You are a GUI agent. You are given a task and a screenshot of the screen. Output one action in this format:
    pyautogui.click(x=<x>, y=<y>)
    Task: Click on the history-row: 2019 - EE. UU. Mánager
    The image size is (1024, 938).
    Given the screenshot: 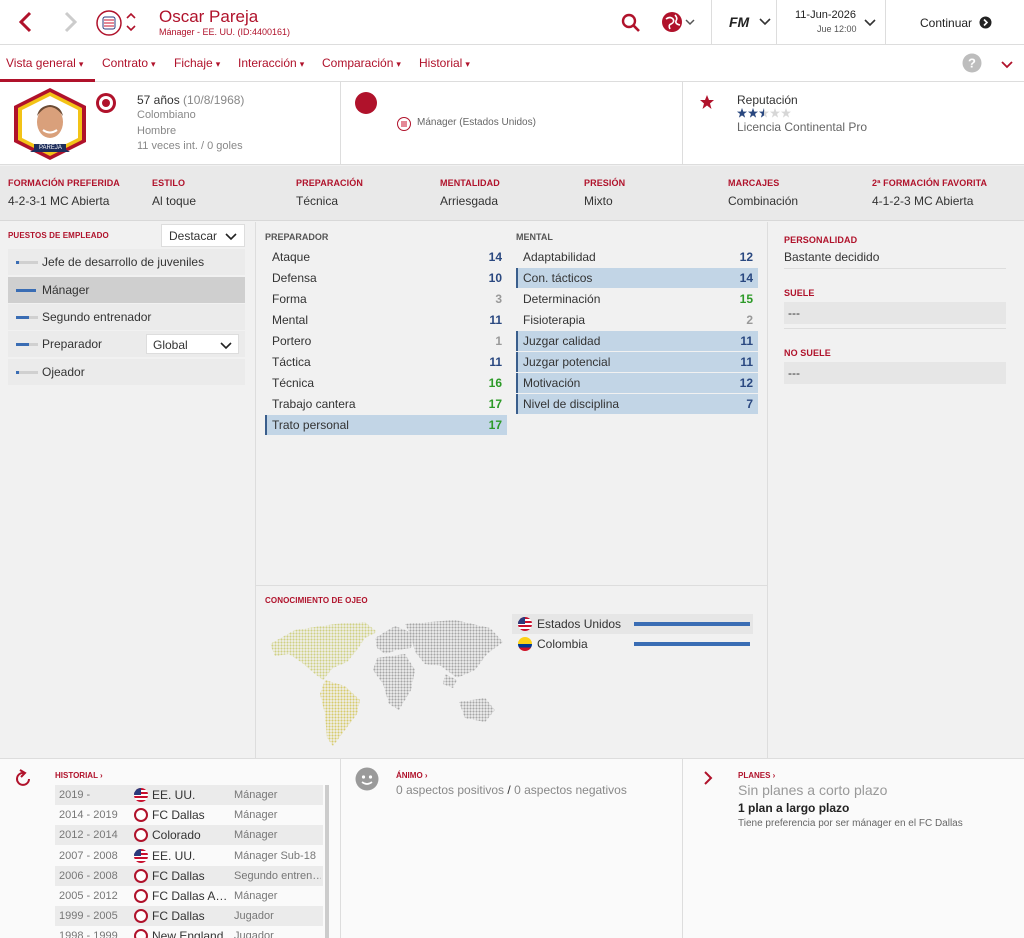 What is the action you would take?
    pyautogui.click(x=189, y=795)
    